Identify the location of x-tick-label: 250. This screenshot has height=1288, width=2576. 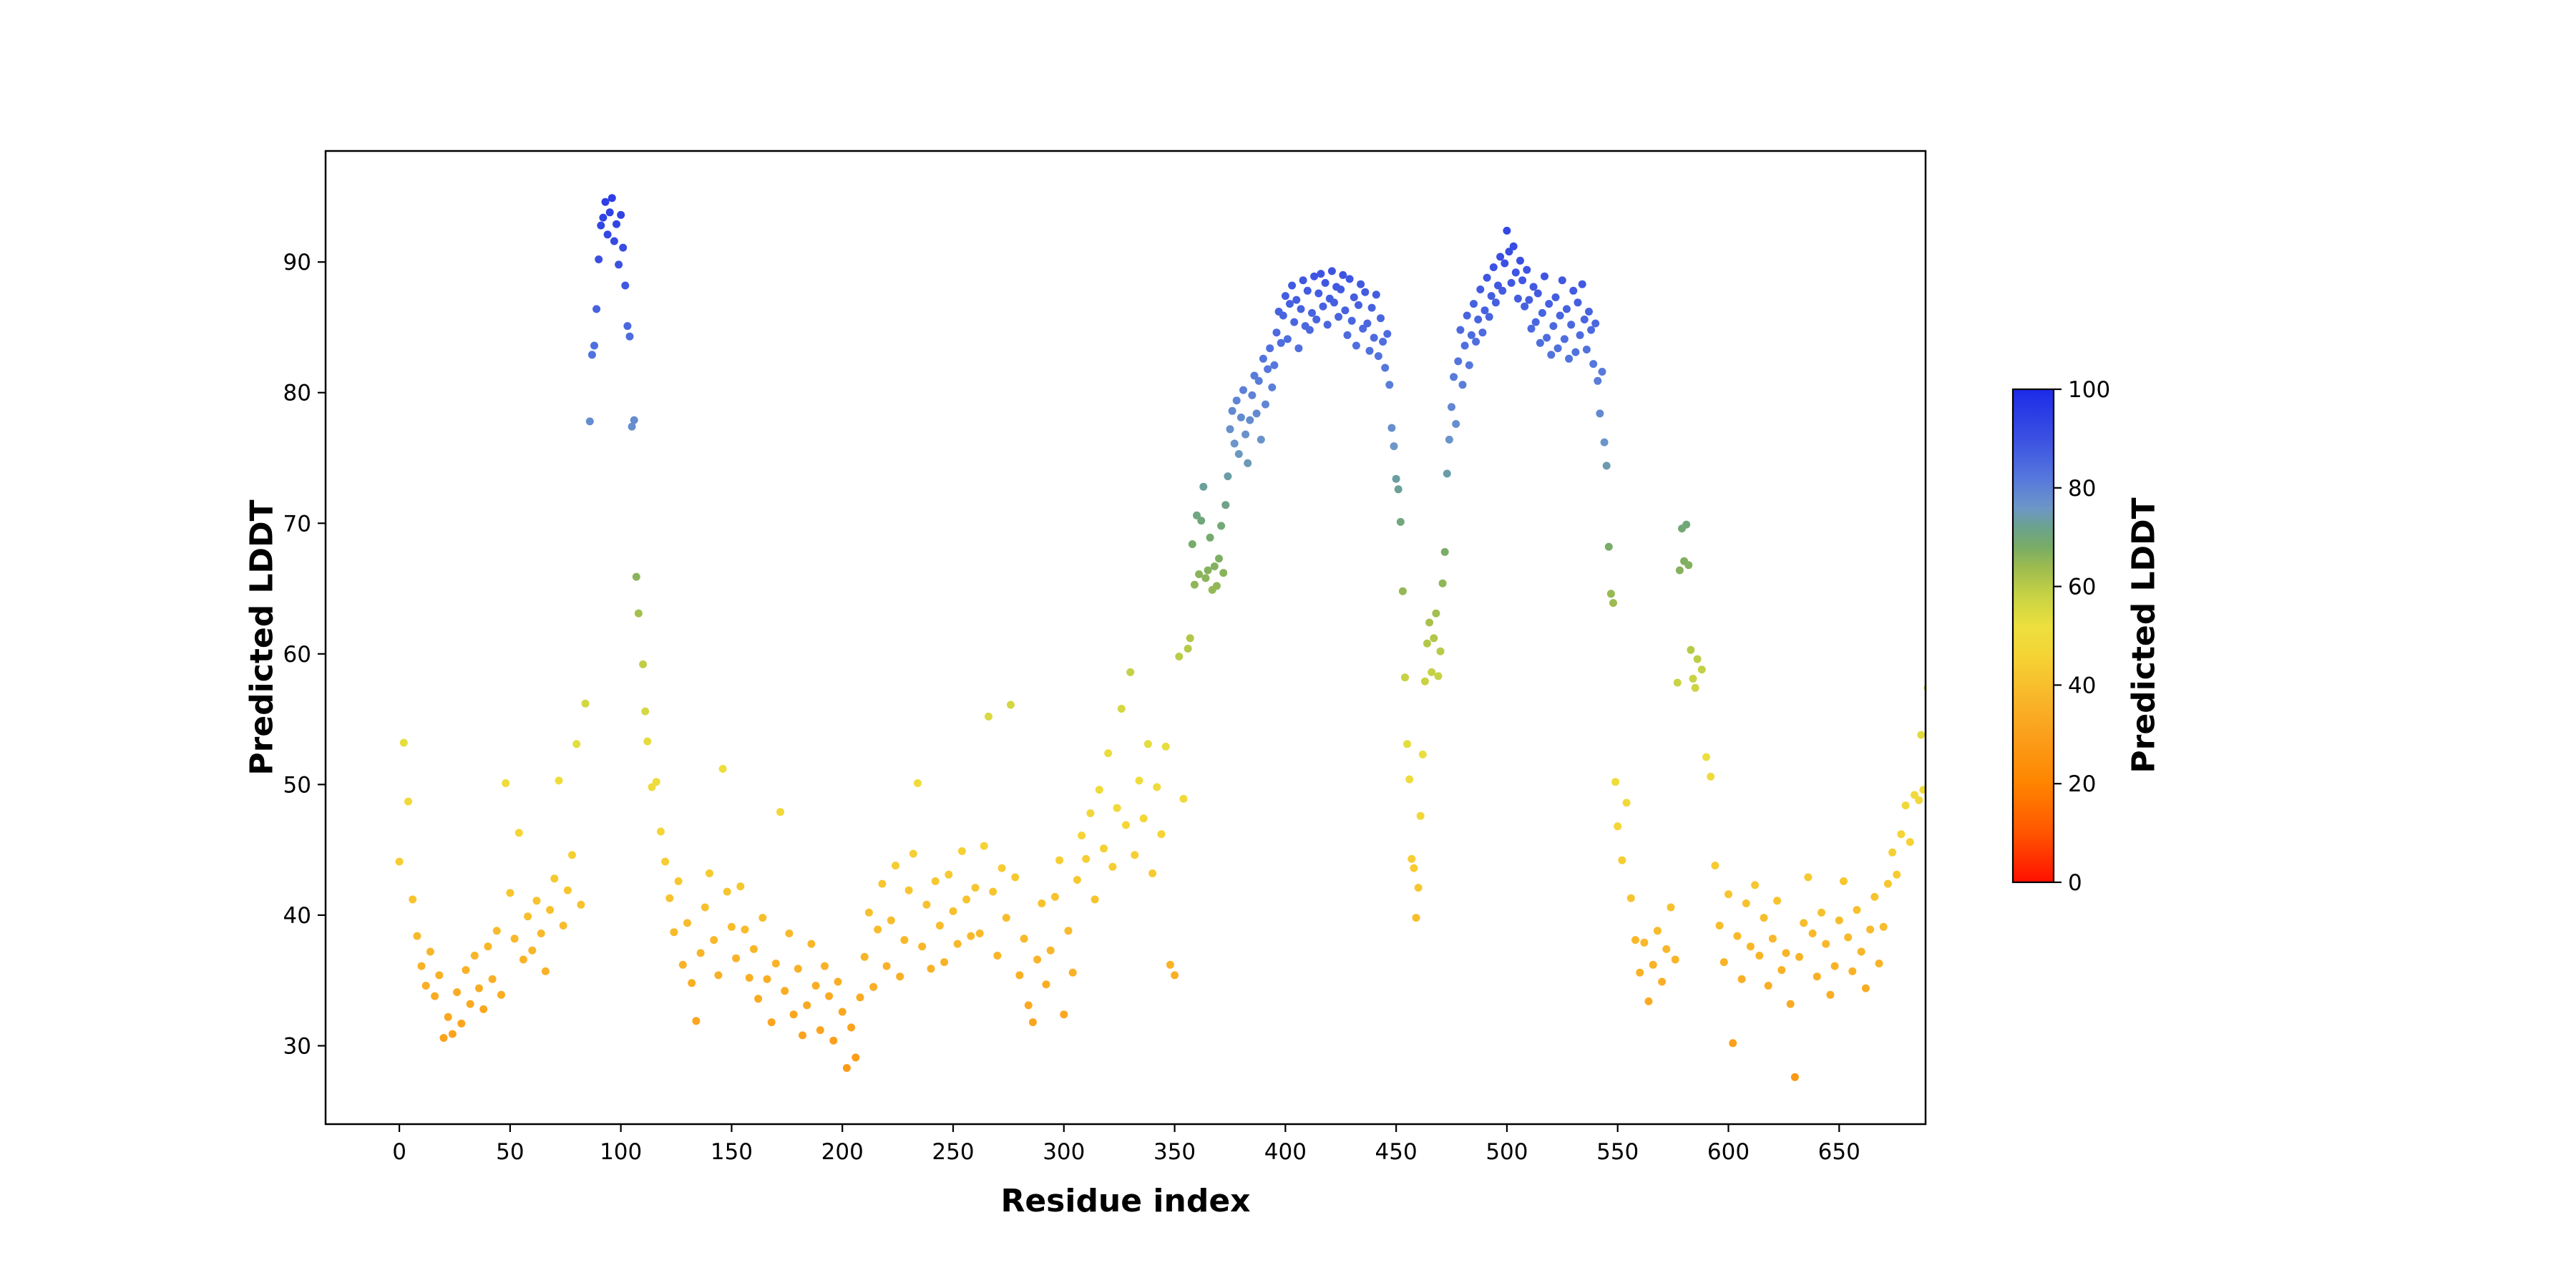
(953, 1152).